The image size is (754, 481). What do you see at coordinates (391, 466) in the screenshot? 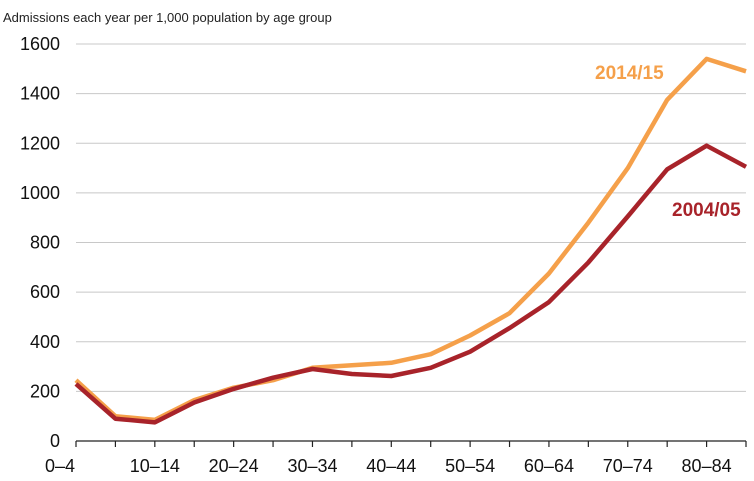
I see `x-tick-label: 40–44` at bounding box center [391, 466].